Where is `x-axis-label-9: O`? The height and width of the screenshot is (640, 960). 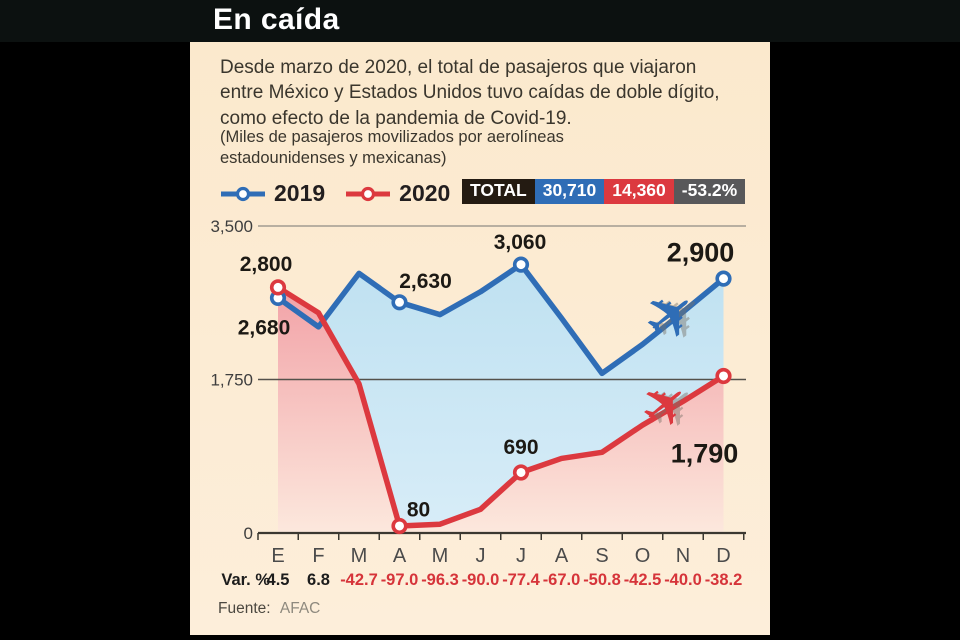 x-axis-label-9: O is located at coordinates (643, 556).